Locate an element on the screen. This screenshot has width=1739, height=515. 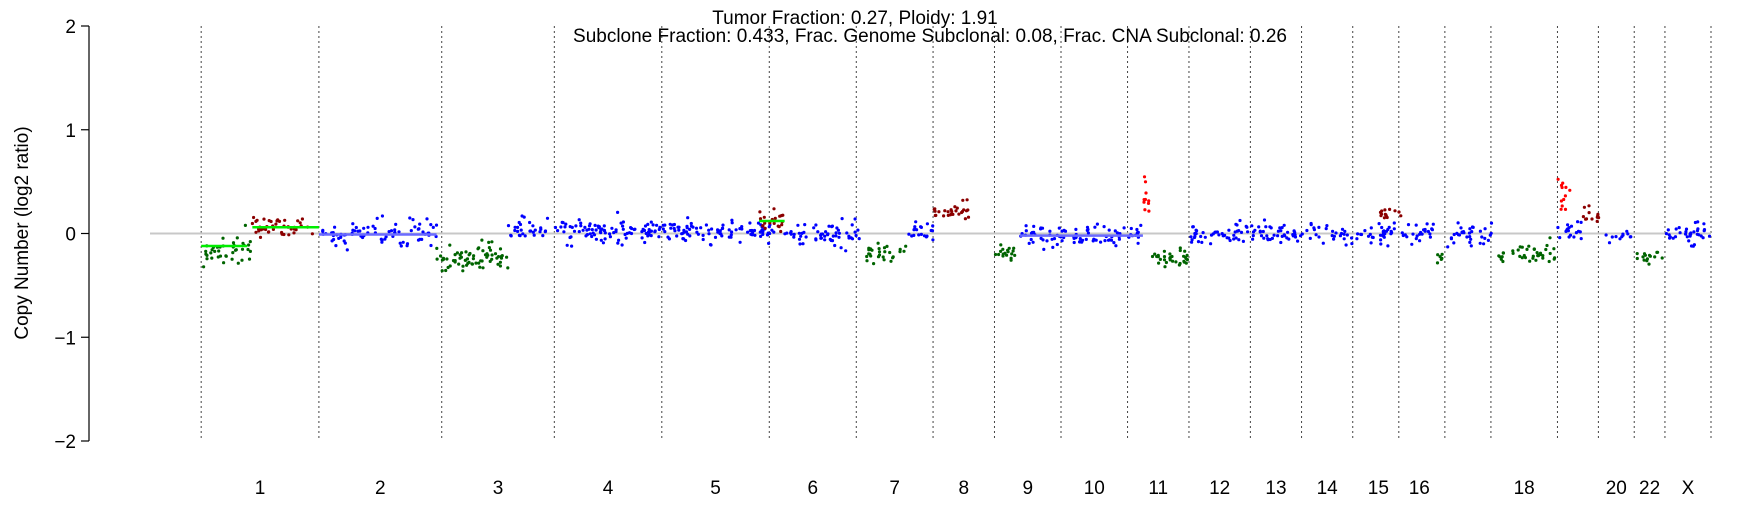
data-point-amplification is located at coordinates (1144, 177).